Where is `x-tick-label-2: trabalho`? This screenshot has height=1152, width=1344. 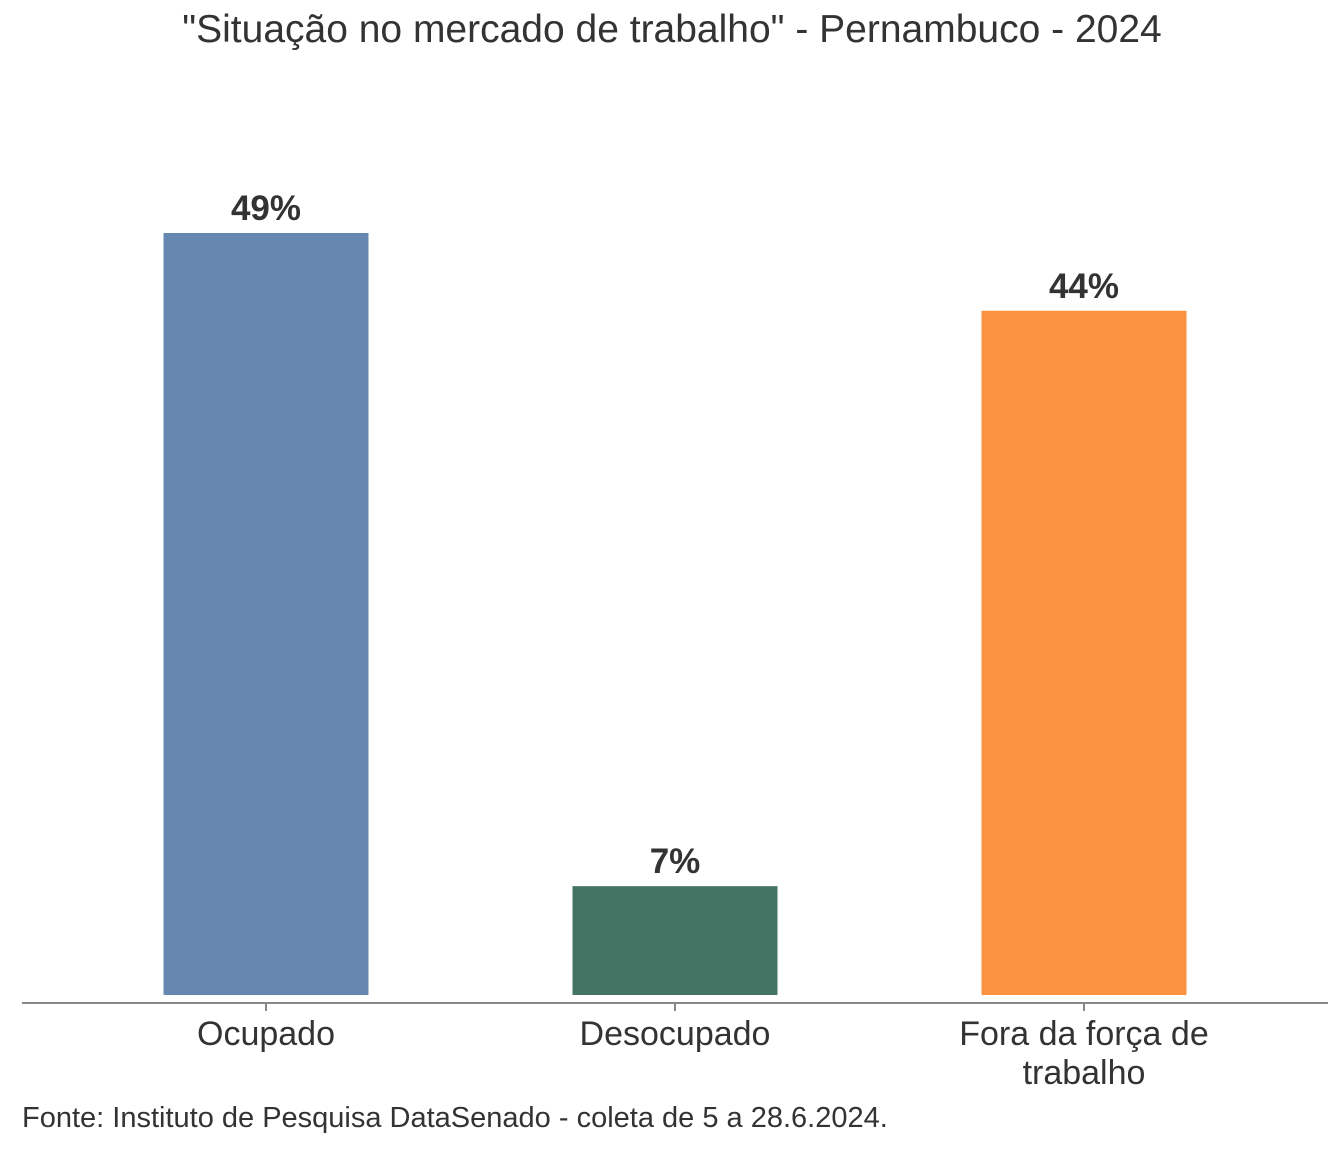
x-tick-label-2: trabalho is located at coordinates (1084, 1073).